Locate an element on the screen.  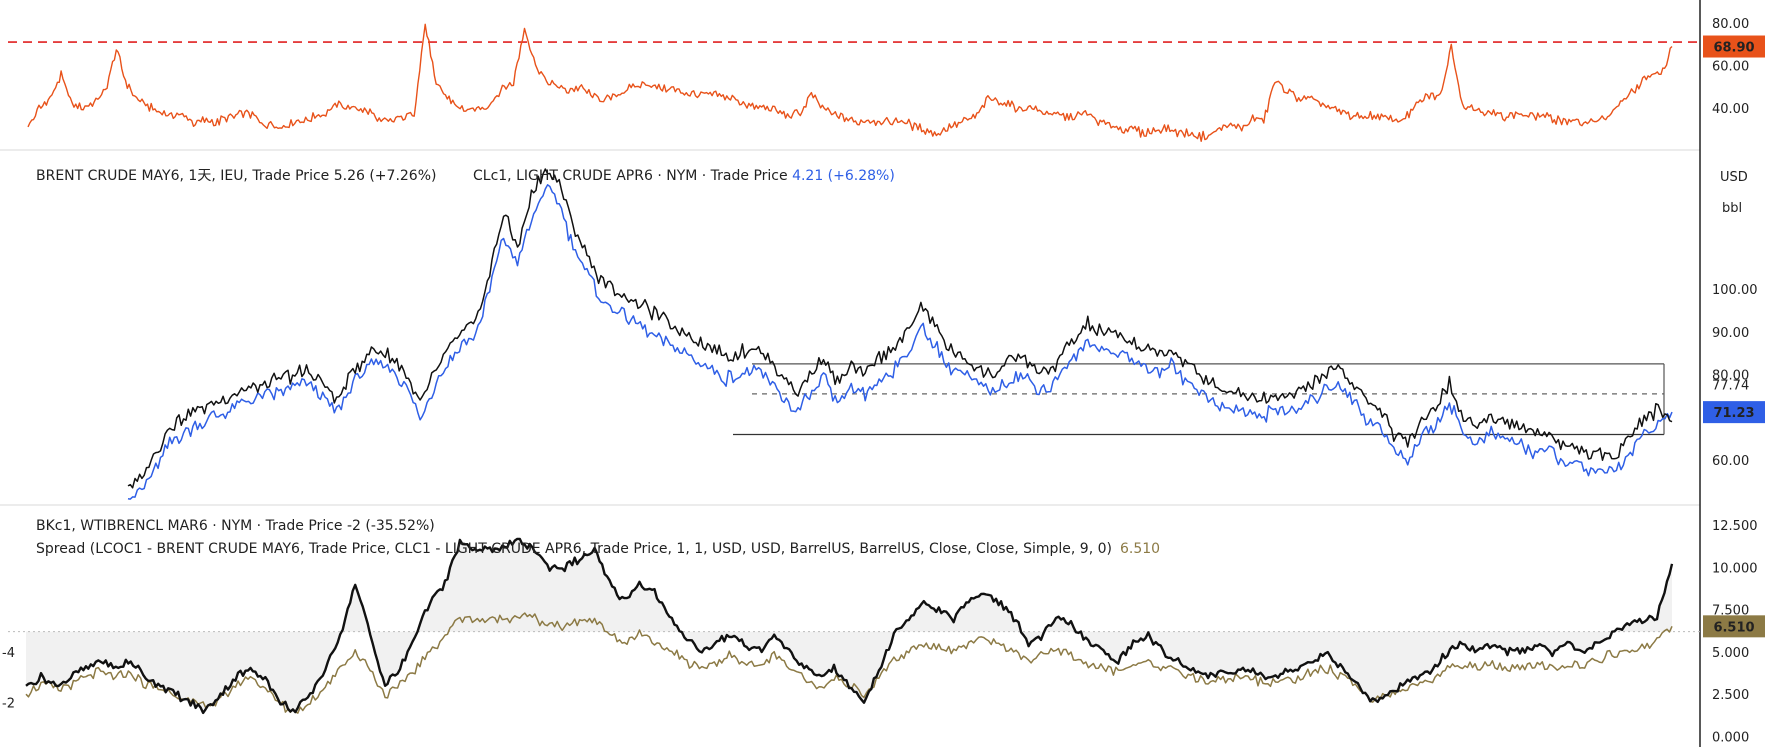
spread-tick-label: 5.000 is located at coordinates (1730, 653).